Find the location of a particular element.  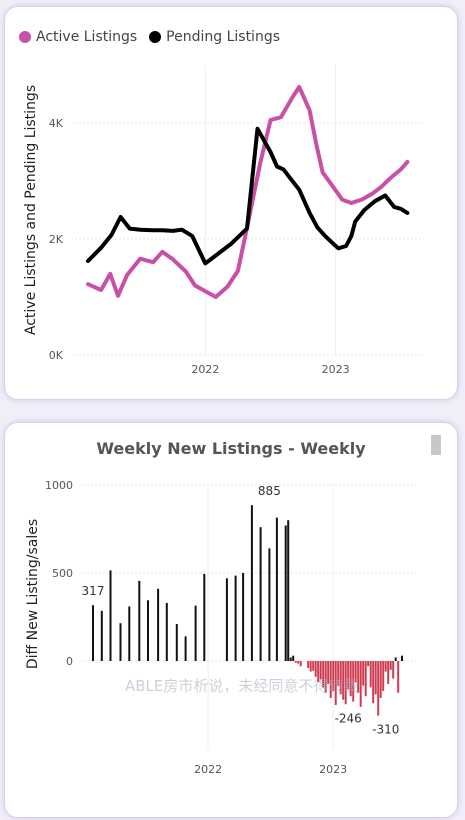

legend-label-active: Active Listings is located at coordinates (87, 37).